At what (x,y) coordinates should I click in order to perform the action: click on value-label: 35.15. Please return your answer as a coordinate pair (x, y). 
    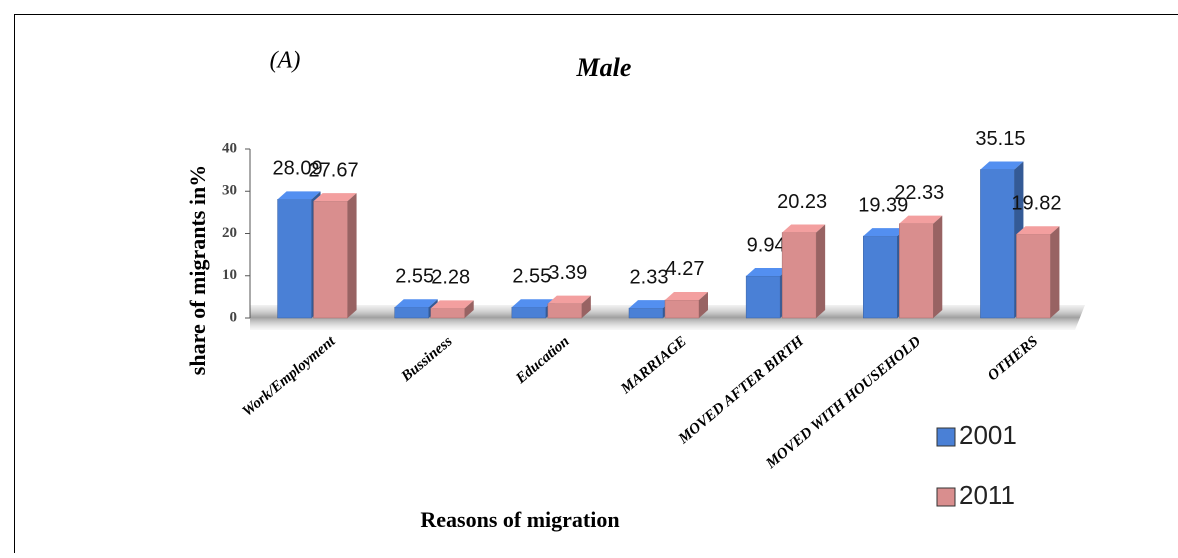
    Looking at the image, I should click on (1000, 139).